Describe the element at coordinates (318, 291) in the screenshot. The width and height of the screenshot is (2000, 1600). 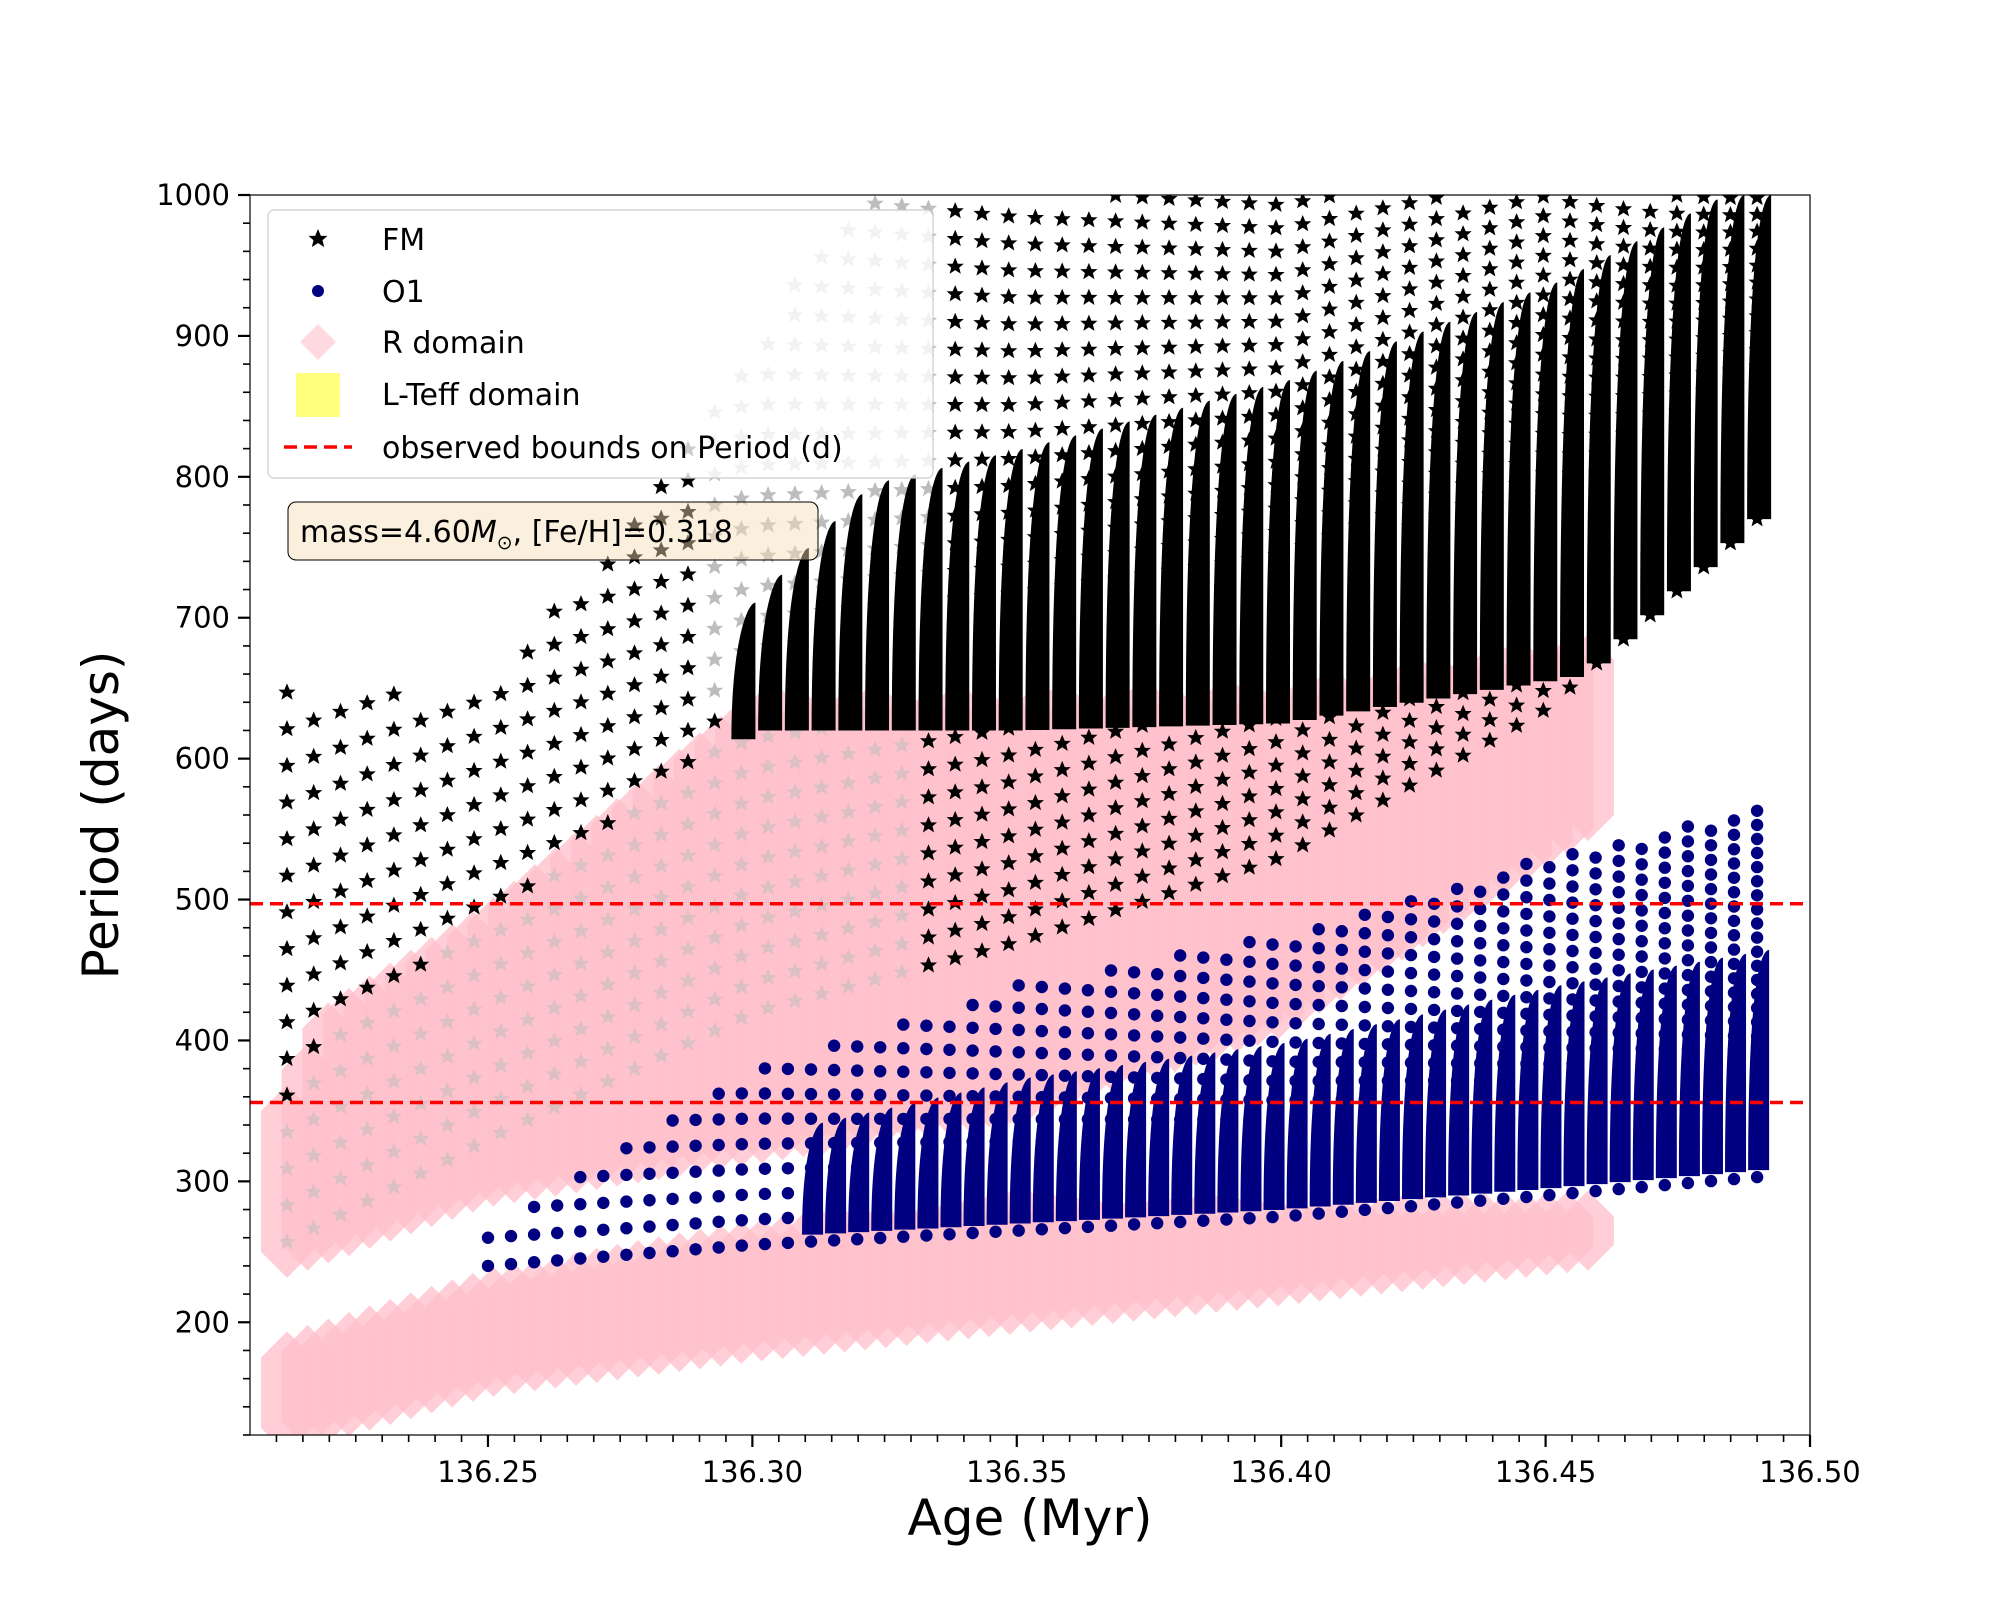
I see `legend-o1-marker` at that location.